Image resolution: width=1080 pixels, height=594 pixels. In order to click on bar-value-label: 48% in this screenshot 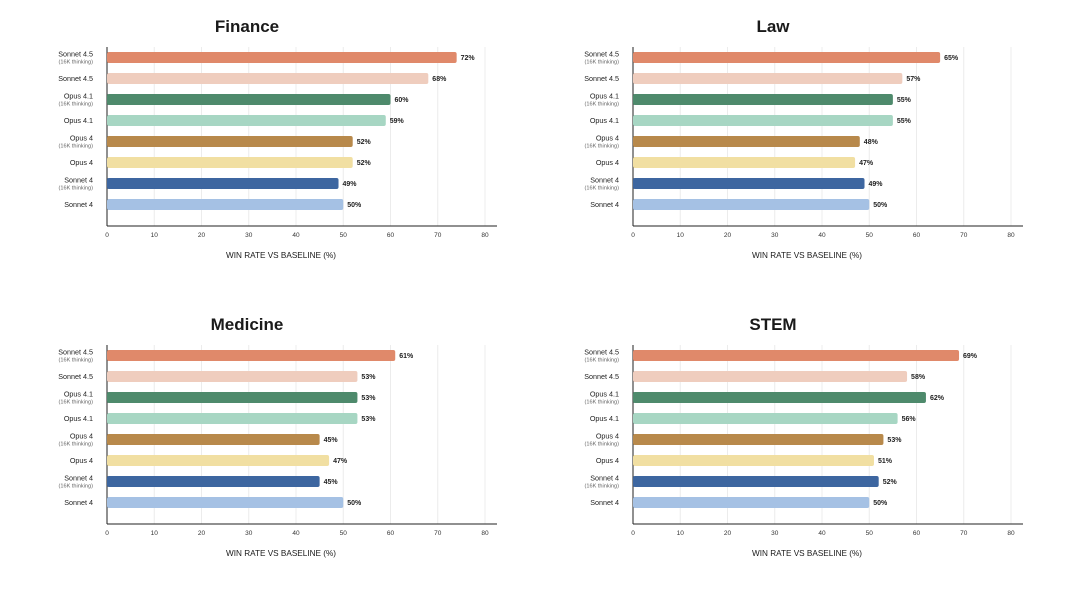, I will do `click(871, 142)`.